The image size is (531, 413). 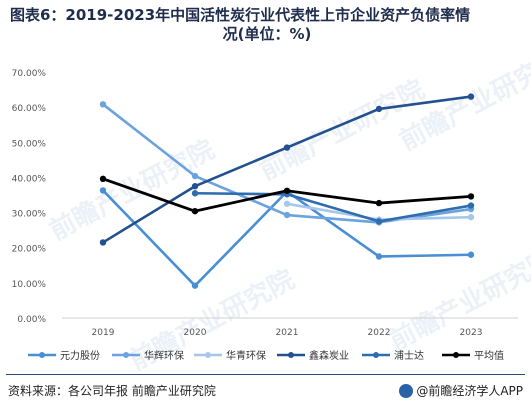 What do you see at coordinates (246, 355) in the screenshot?
I see `legend-label: 华青环保` at bounding box center [246, 355].